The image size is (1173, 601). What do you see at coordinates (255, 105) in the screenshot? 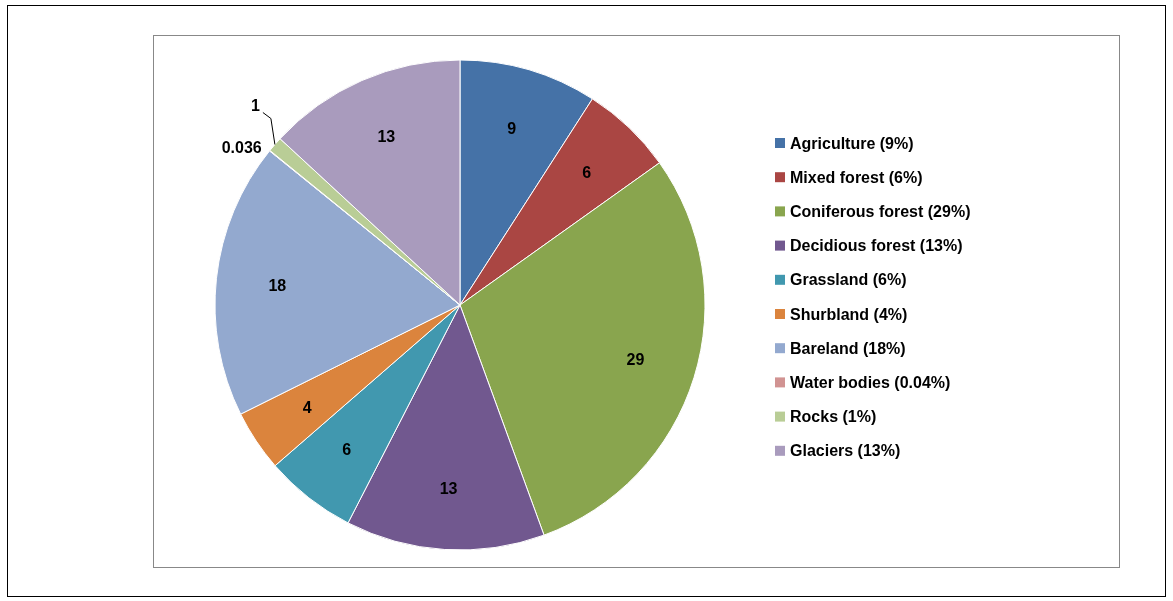
I see `data-label: 1` at bounding box center [255, 105].